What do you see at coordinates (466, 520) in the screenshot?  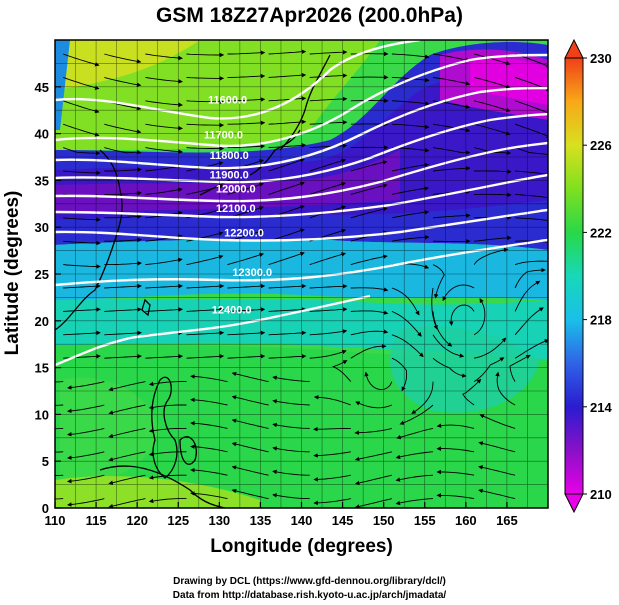 I see `x-tick-label: 160` at bounding box center [466, 520].